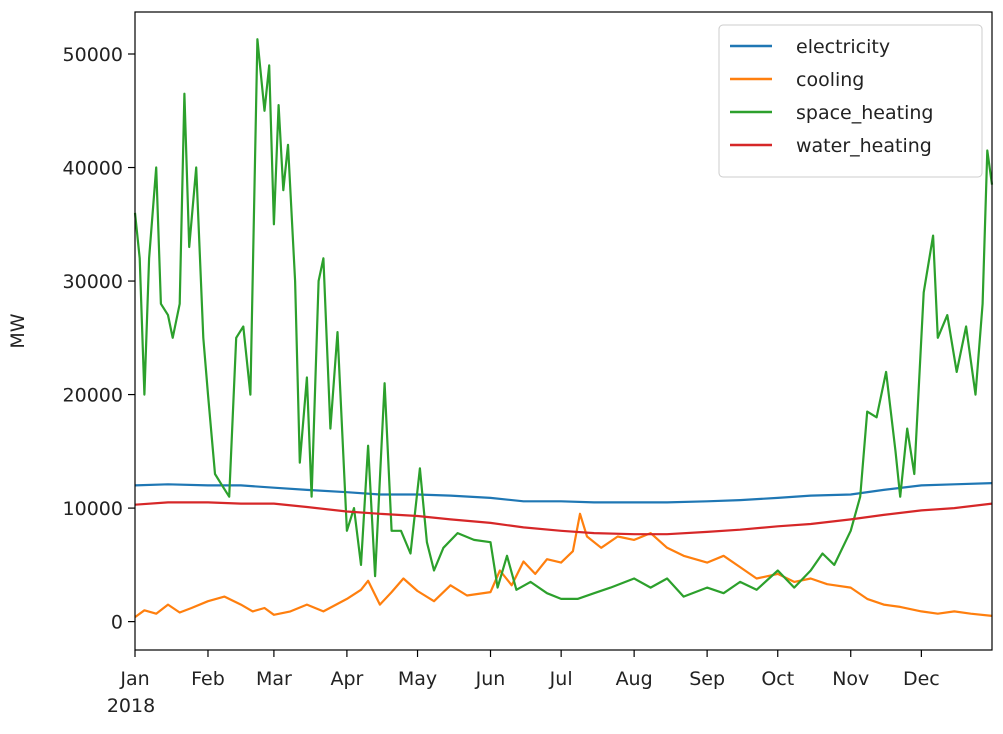 Image resolution: width=1003 pixels, height=734 pixels. I want to click on x-tick-label: Apr, so click(346, 679).